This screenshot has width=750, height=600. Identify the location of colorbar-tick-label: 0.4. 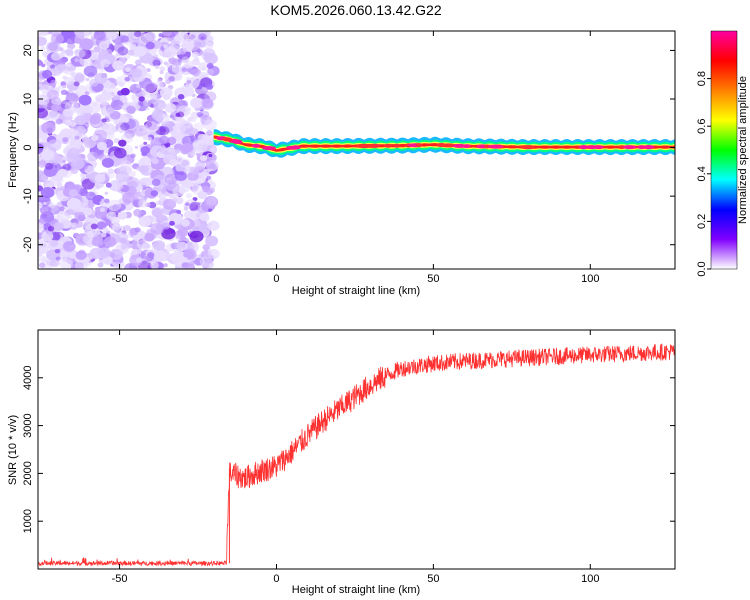
(702, 173).